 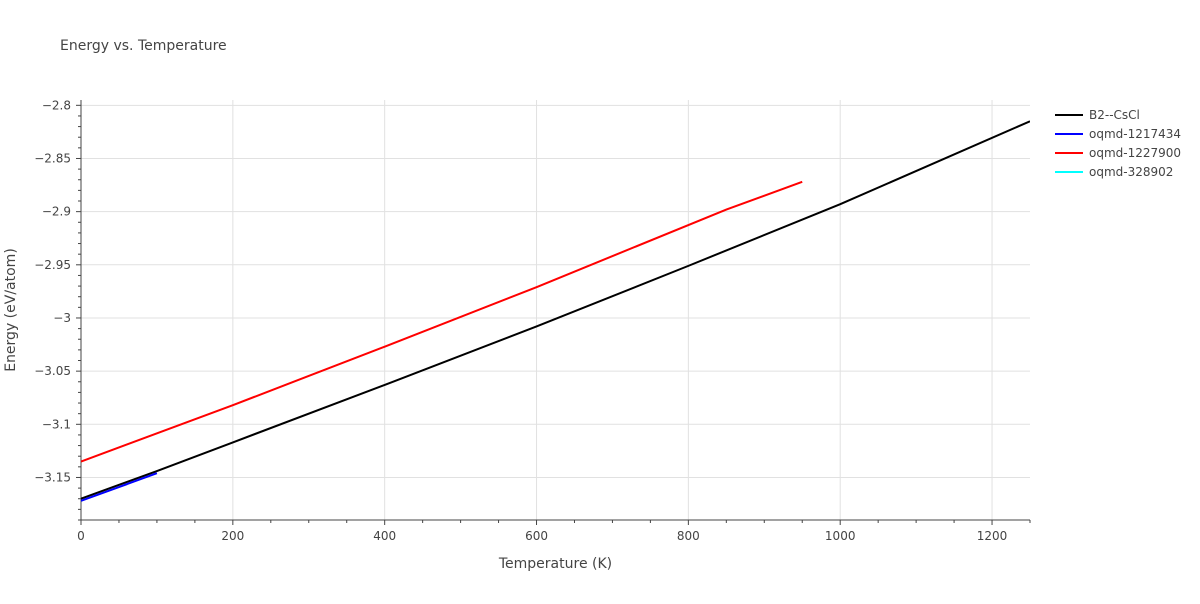 I want to click on x-tick-label: 600, so click(x=536, y=536).